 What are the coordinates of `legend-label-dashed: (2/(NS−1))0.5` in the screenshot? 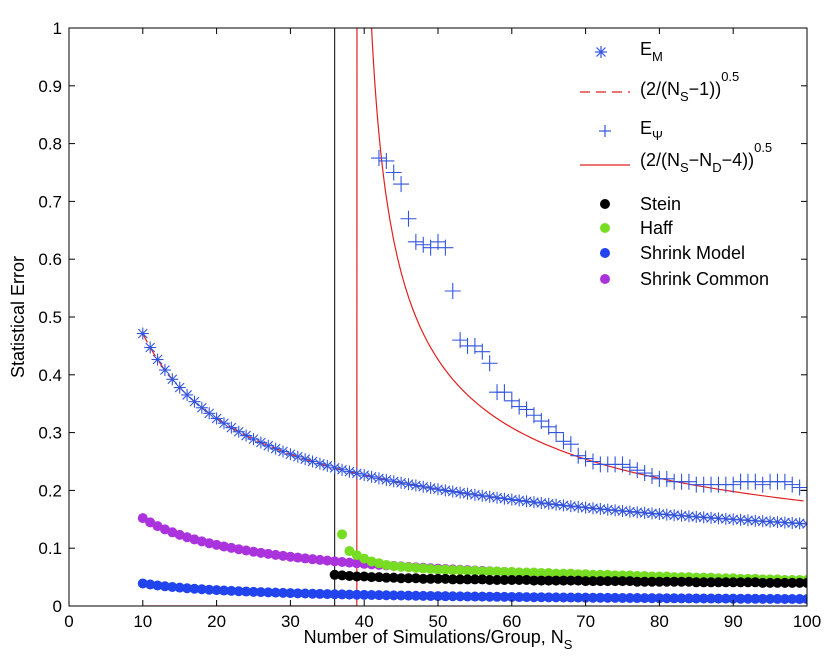 It's located at (689, 86).